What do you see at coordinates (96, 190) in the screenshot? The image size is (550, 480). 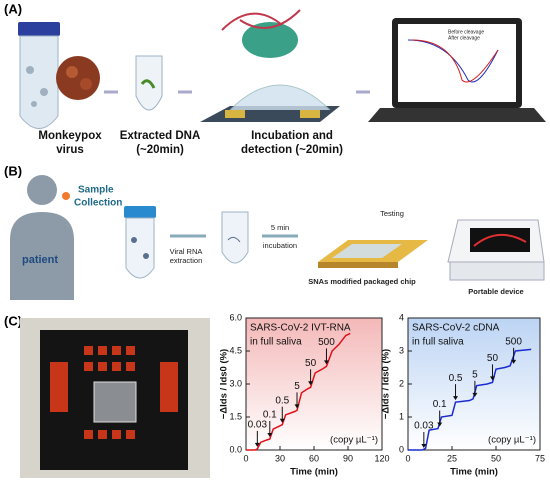 I see `sample-label: Sample` at bounding box center [96, 190].